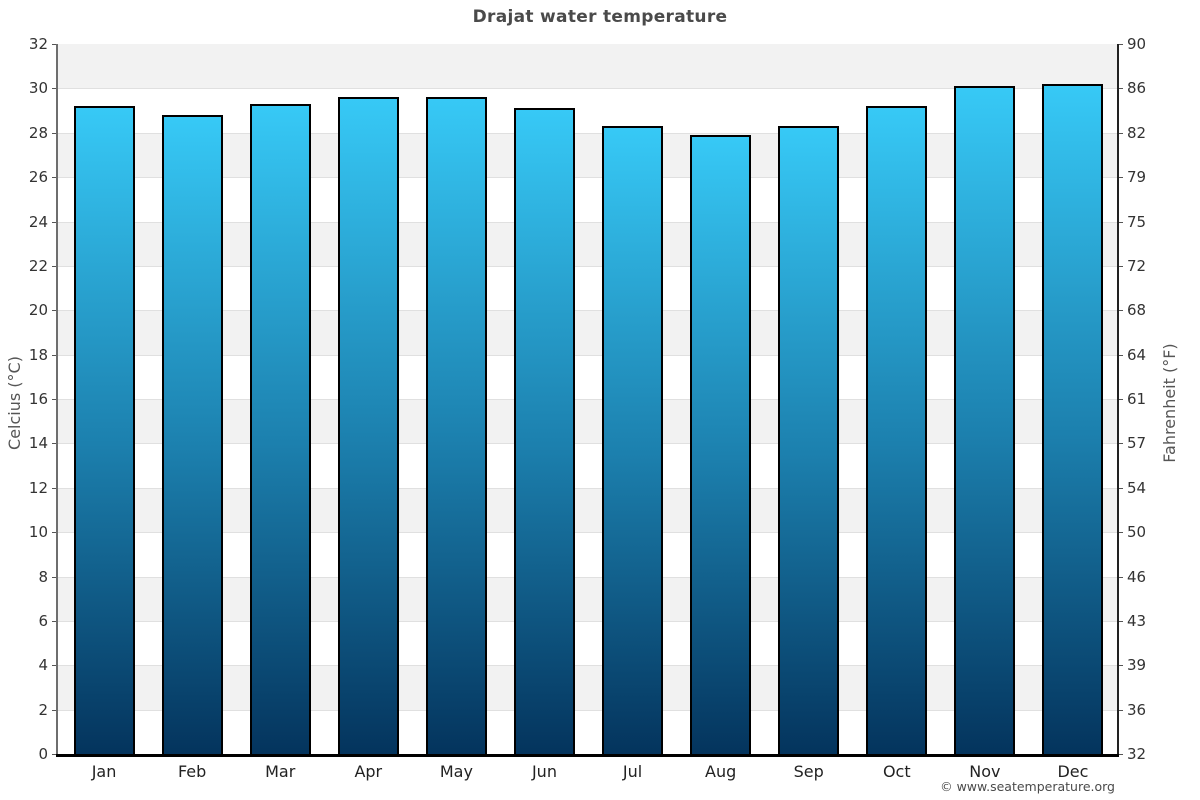 The image size is (1200, 800). What do you see at coordinates (280, 771) in the screenshot?
I see `x-tick-label-mar: Mar` at bounding box center [280, 771].